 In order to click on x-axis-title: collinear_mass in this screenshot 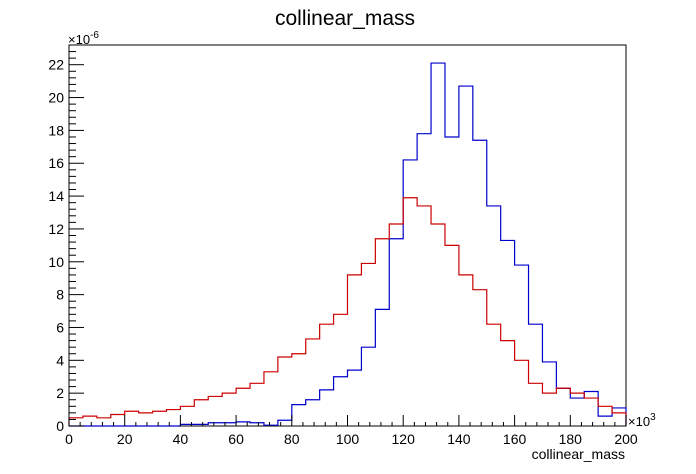, I will do `click(578, 454)`.